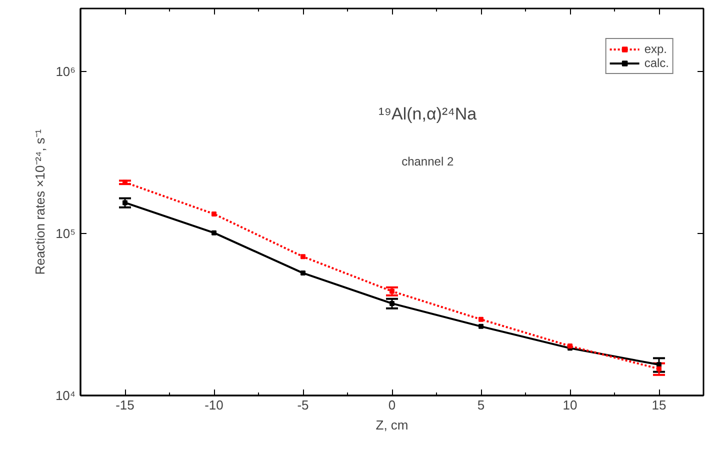 The width and height of the screenshot is (723, 463). Describe the element at coordinates (392, 425) in the screenshot. I see `x-axis-title: Z, cm` at that location.